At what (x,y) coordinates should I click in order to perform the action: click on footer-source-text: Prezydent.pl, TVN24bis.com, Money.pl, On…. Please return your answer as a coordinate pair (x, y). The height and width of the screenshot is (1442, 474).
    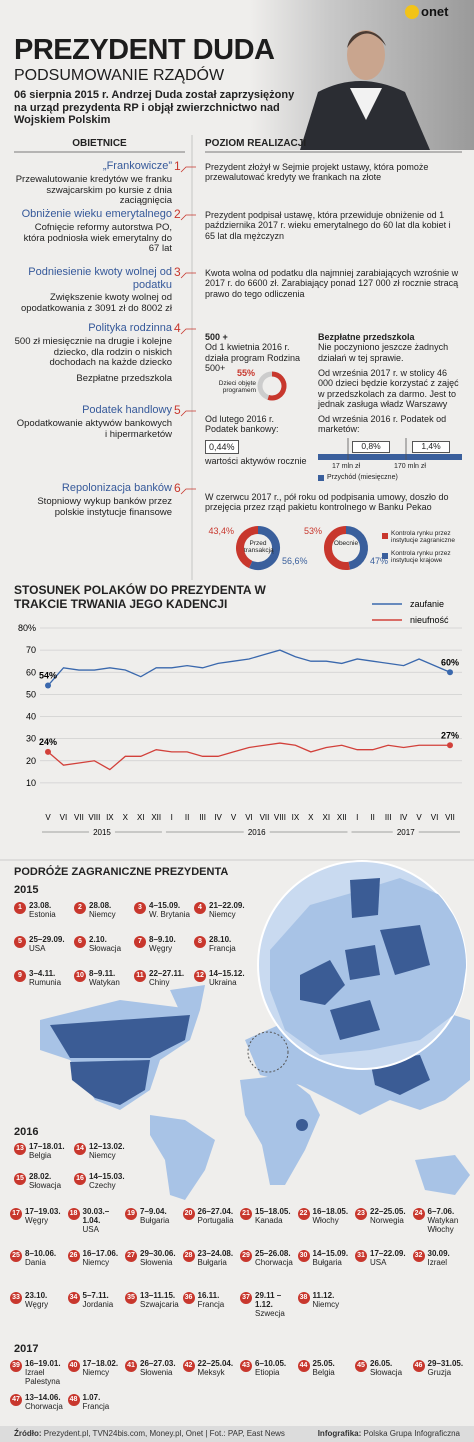
    Looking at the image, I should click on (164, 1433).